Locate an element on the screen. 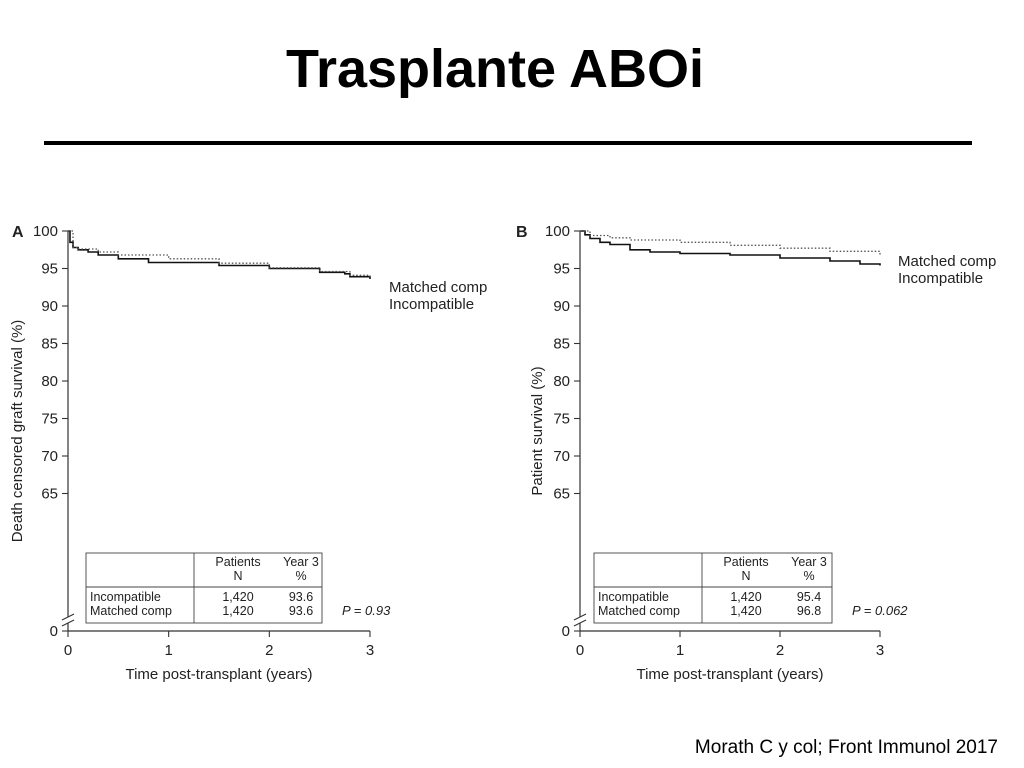  panel-b-y-tick-label: 90 is located at coordinates (561, 306).